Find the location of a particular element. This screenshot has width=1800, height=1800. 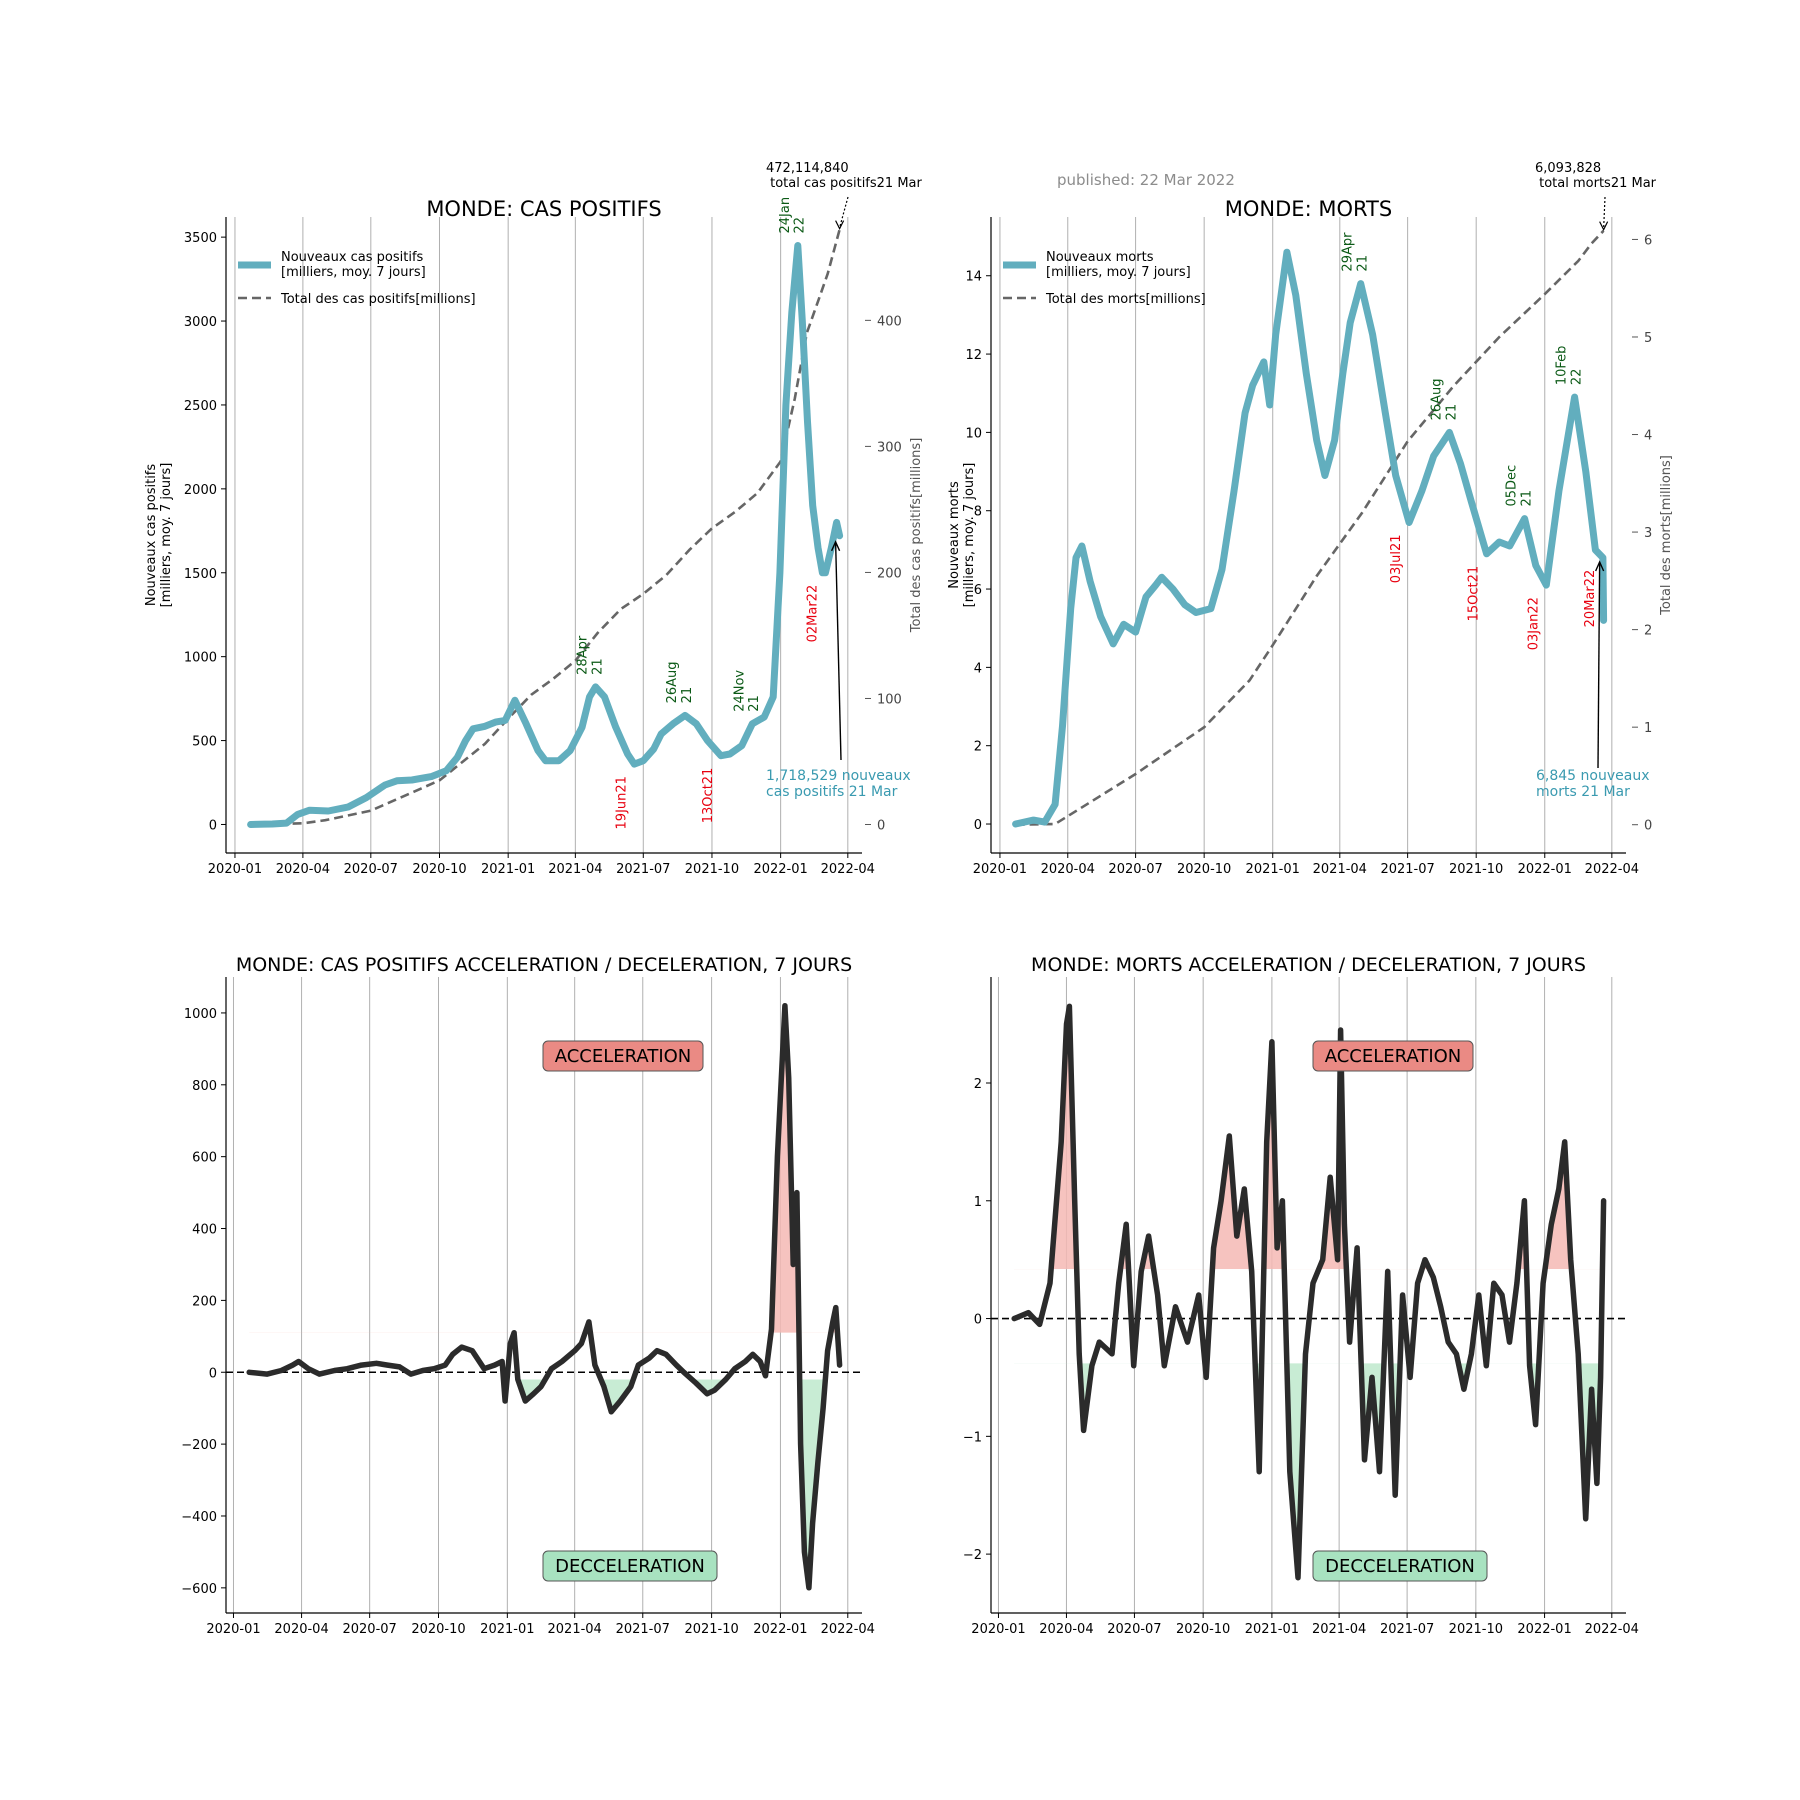

y-axis-label: Nouveaux morts[milliers, moy. 7 jours] is located at coordinates (962, 535).